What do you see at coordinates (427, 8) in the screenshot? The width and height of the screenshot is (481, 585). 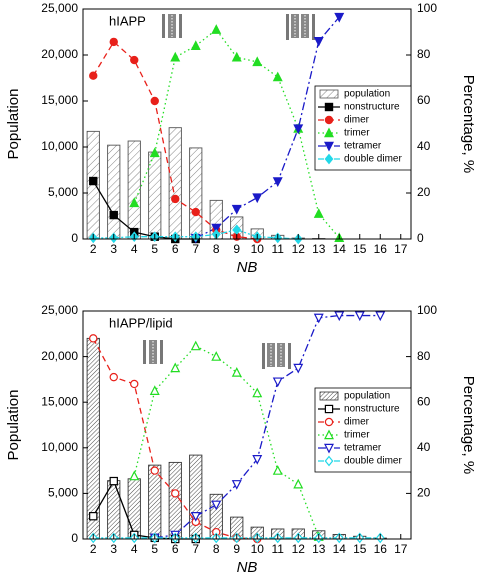 I see `y2-tick-label: 100` at bounding box center [427, 8].